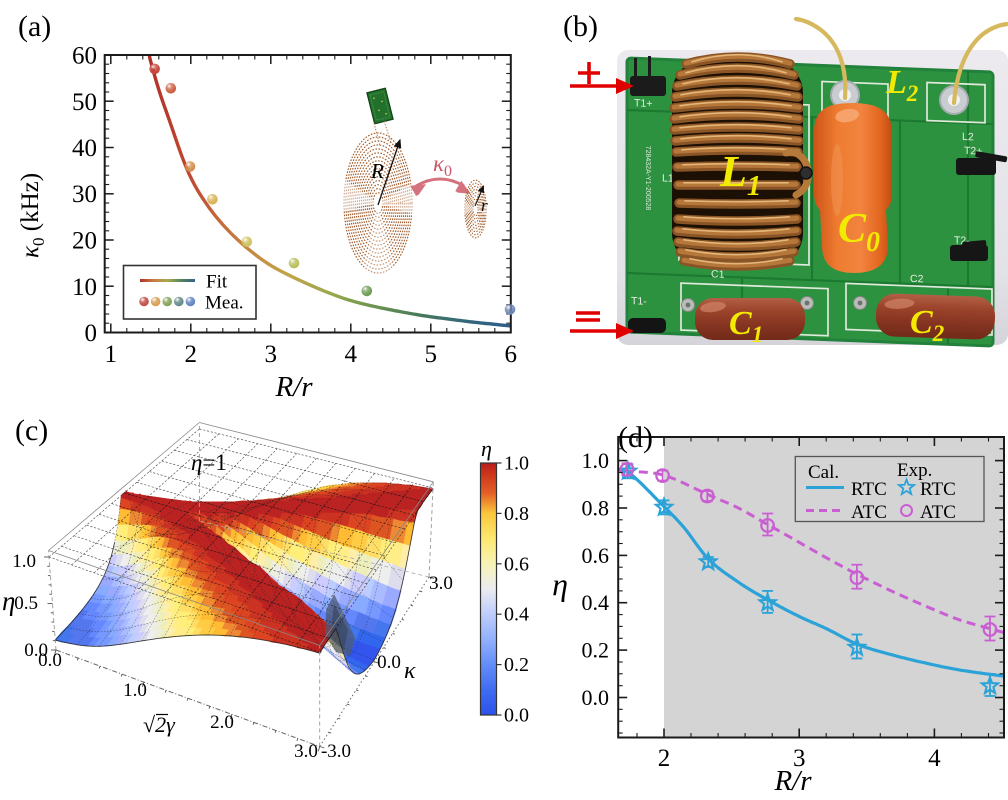  I want to click on svg-text: 0.5, so click(26, 603).